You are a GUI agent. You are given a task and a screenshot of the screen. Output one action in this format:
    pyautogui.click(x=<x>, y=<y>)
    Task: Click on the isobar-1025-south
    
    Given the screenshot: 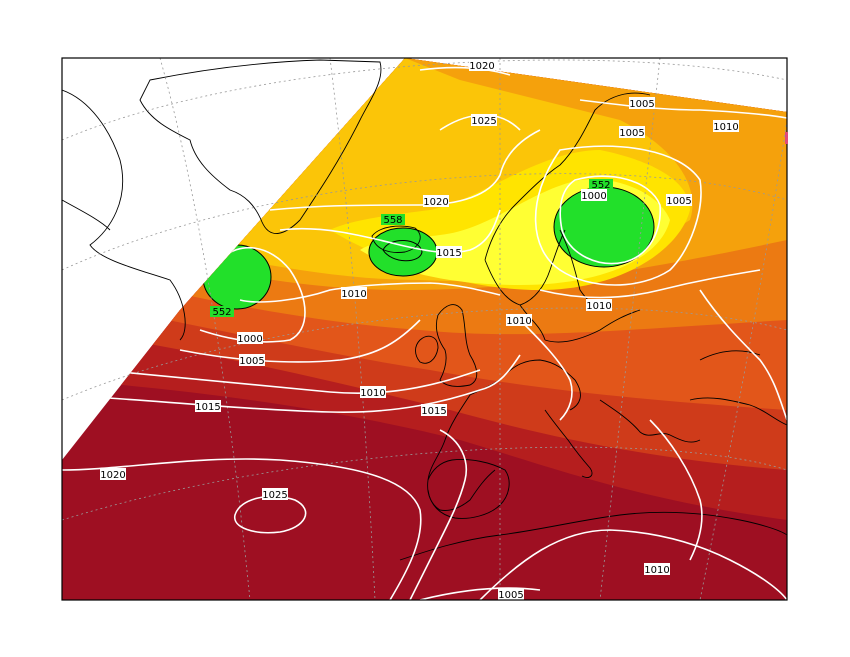 What is the action you would take?
    pyautogui.click(x=270, y=514)
    